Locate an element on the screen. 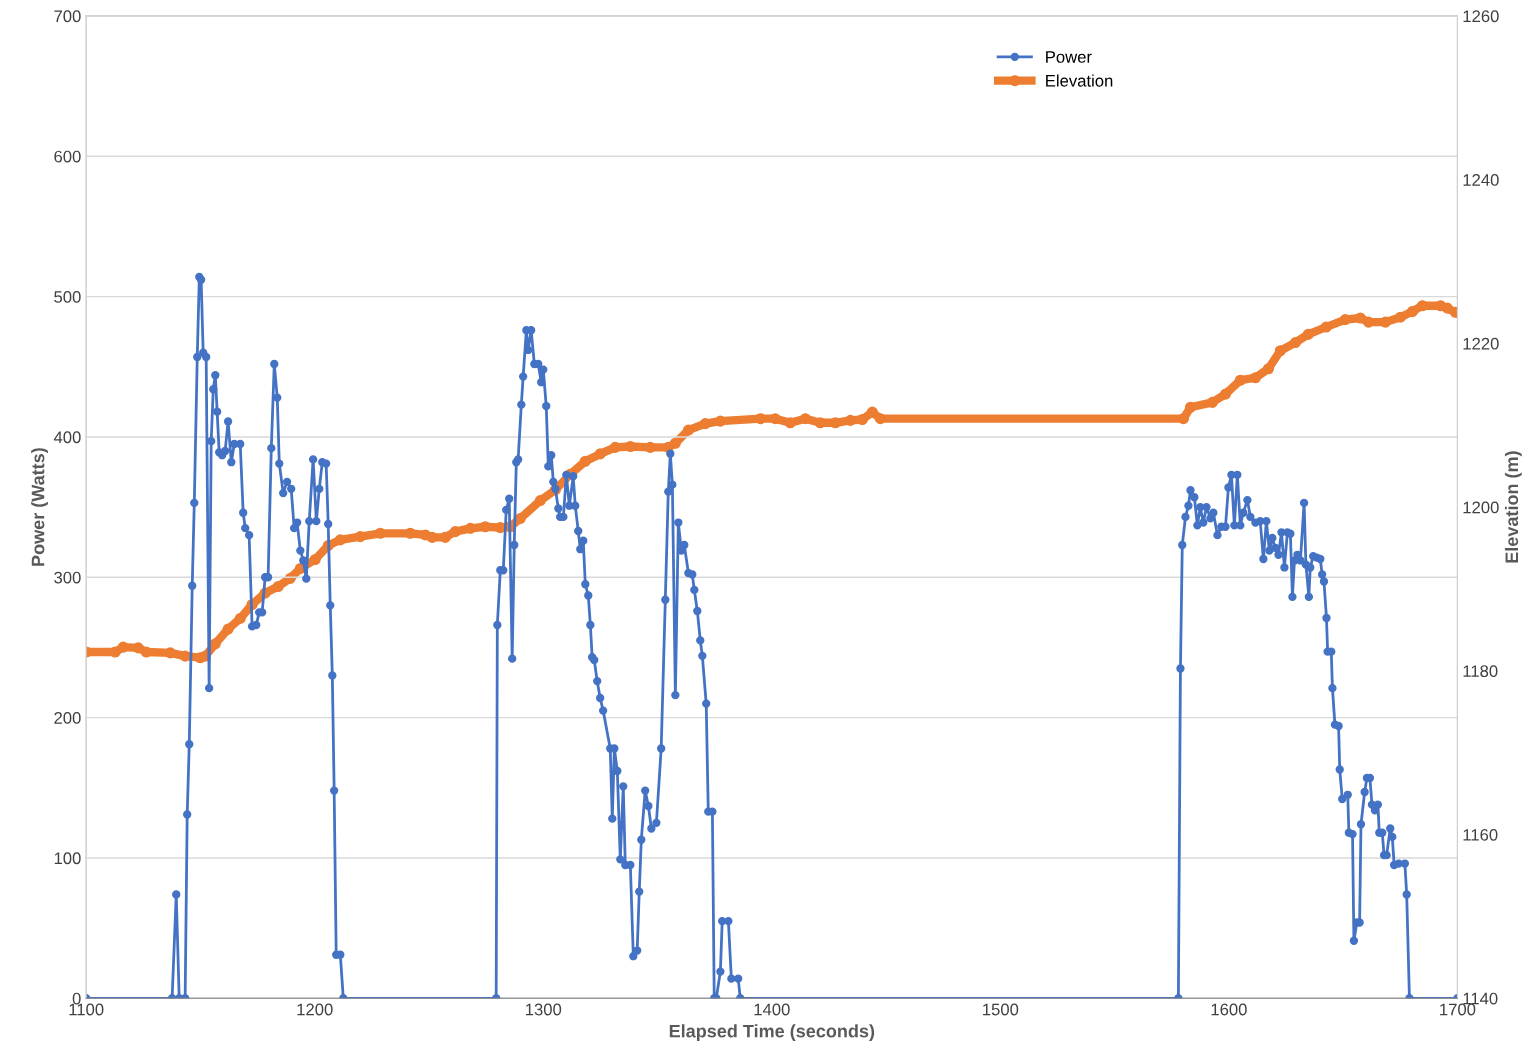  legend-label: Power is located at coordinates (1069, 57).